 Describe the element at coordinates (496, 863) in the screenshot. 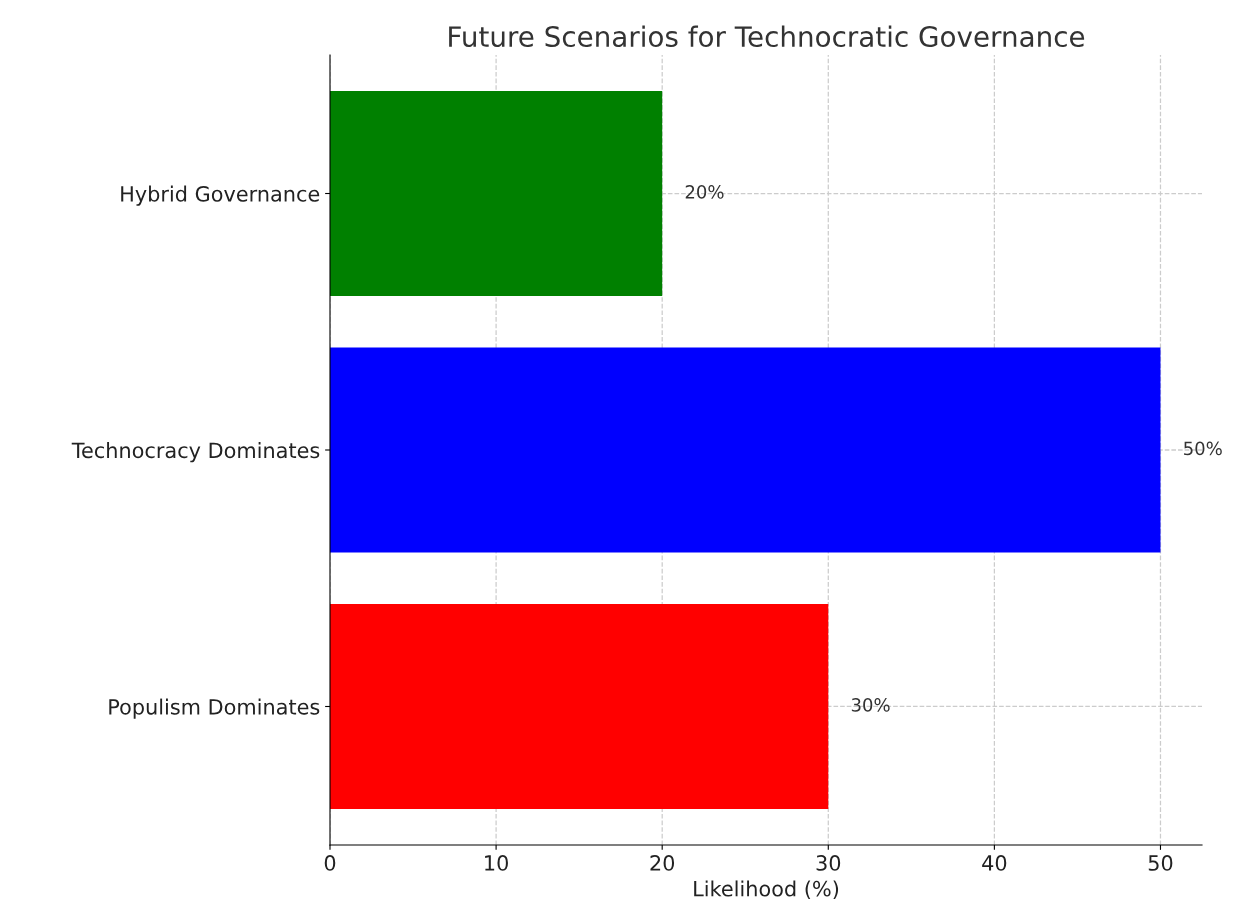

I see `x-tick-label: 10` at that location.